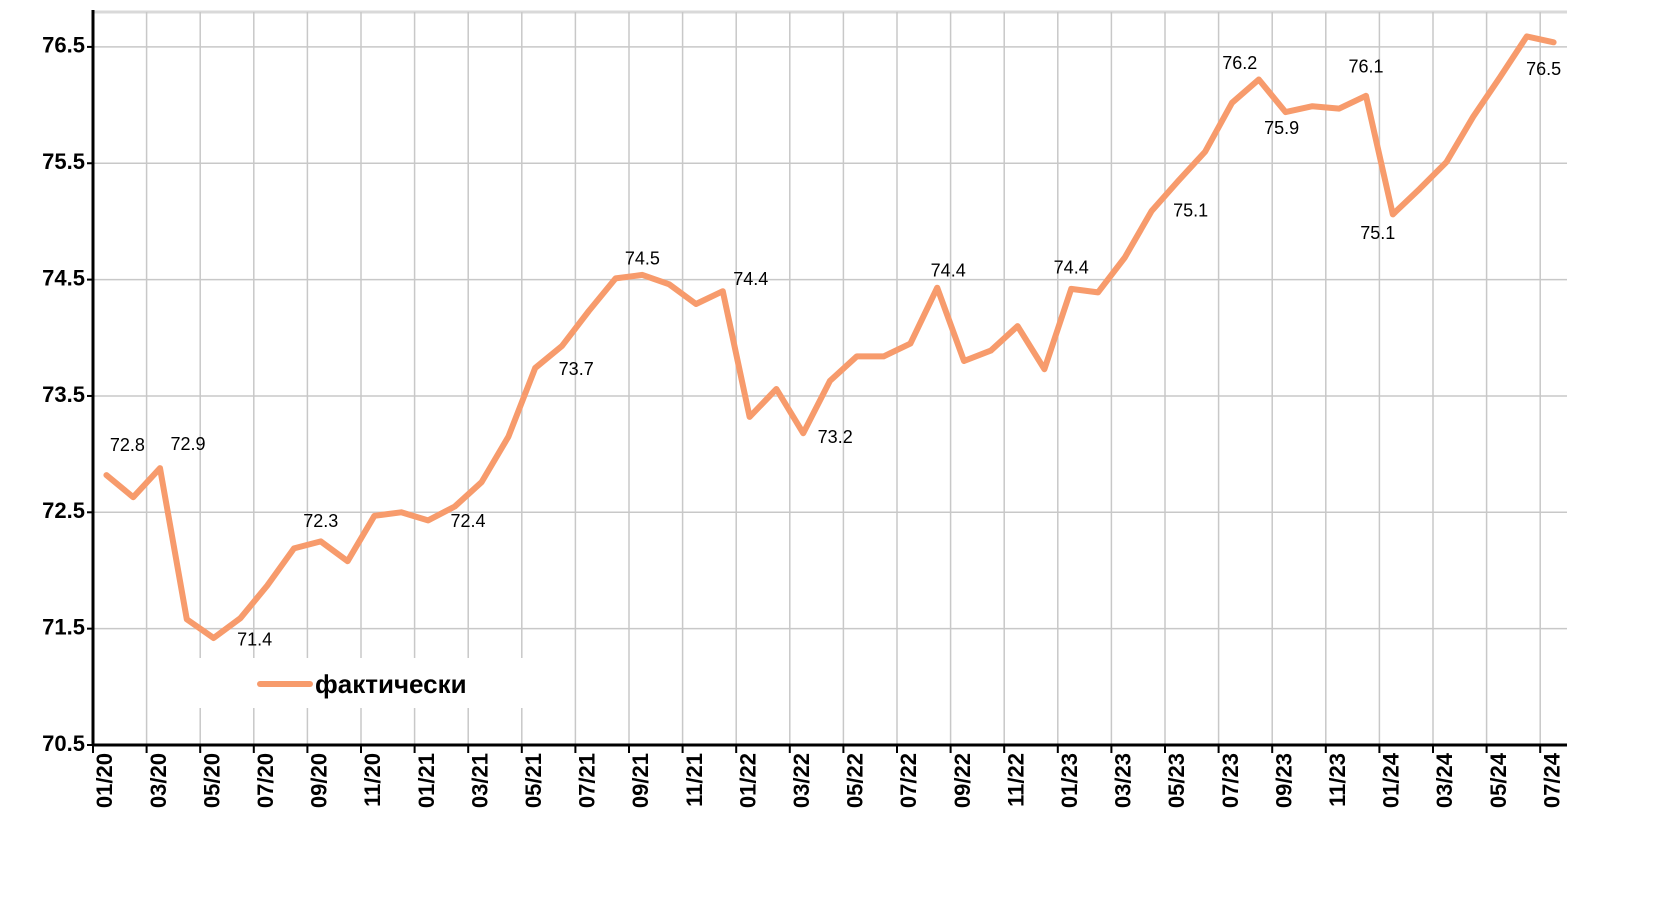 The width and height of the screenshot is (1678, 900). What do you see at coordinates (1015, 780) in the screenshot?
I see `x-tick-label: 11/22` at bounding box center [1015, 780].